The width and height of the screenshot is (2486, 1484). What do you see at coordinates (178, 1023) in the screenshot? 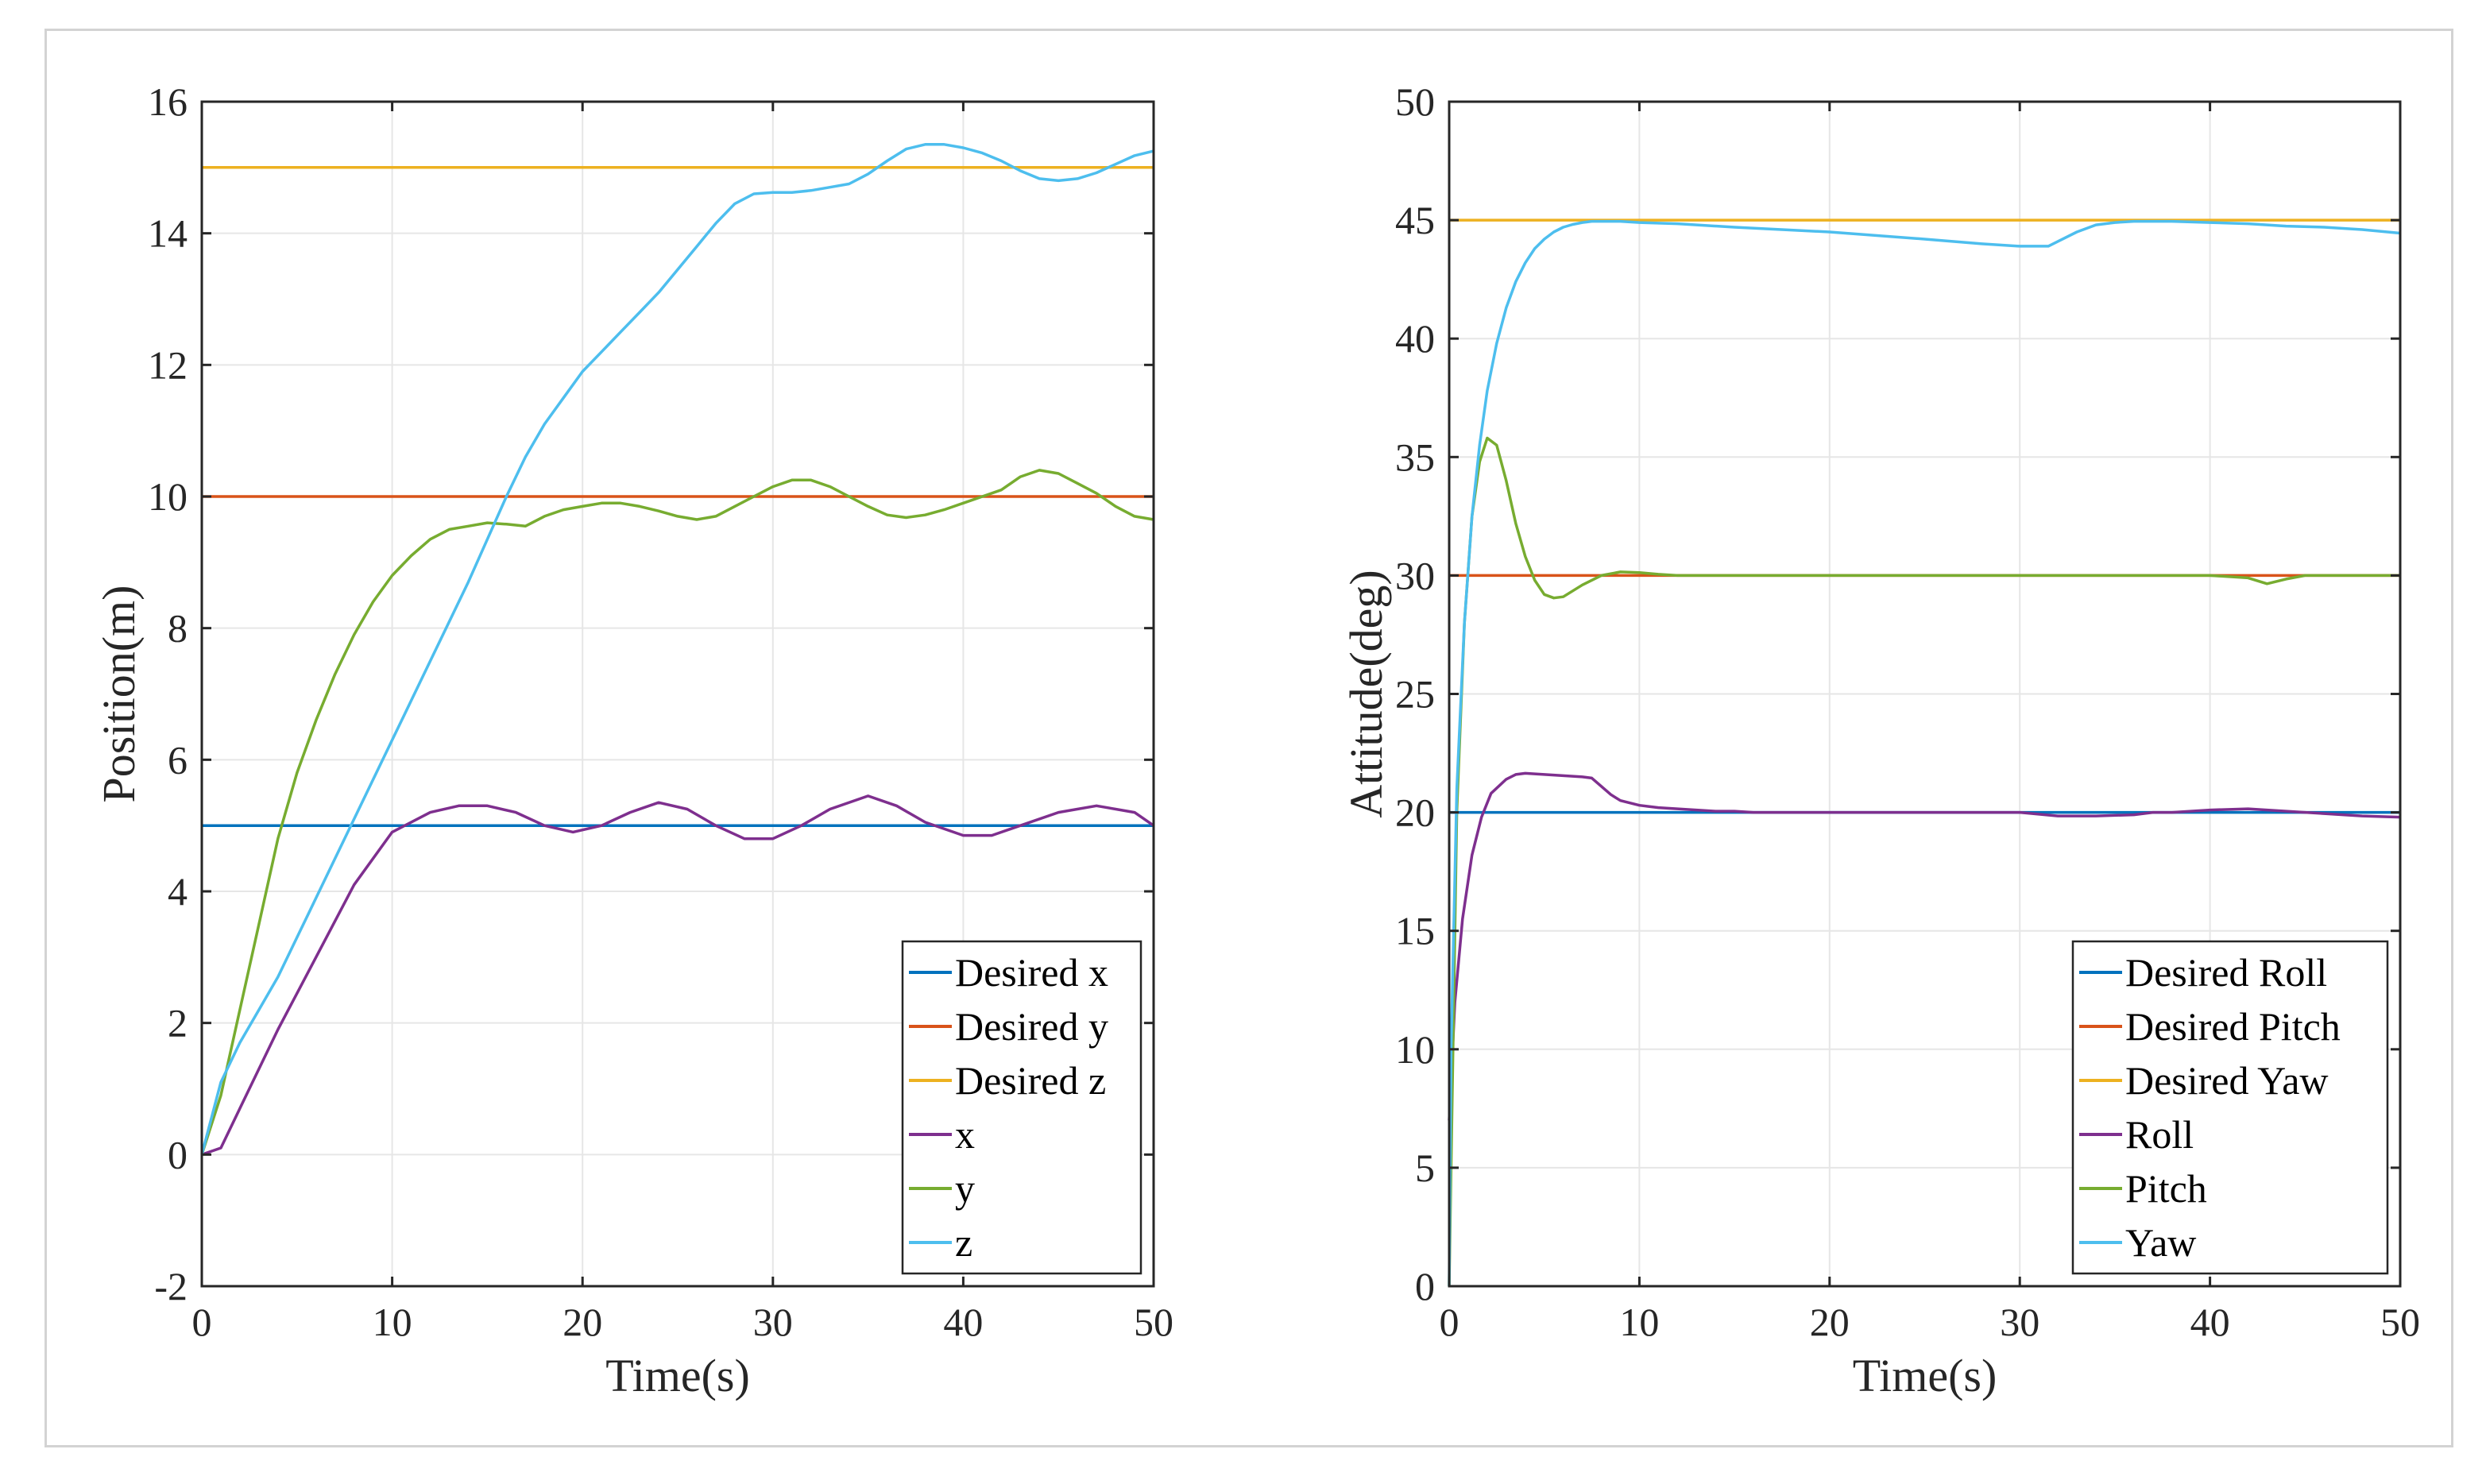
I see `y-tick-label: 2` at bounding box center [178, 1023].